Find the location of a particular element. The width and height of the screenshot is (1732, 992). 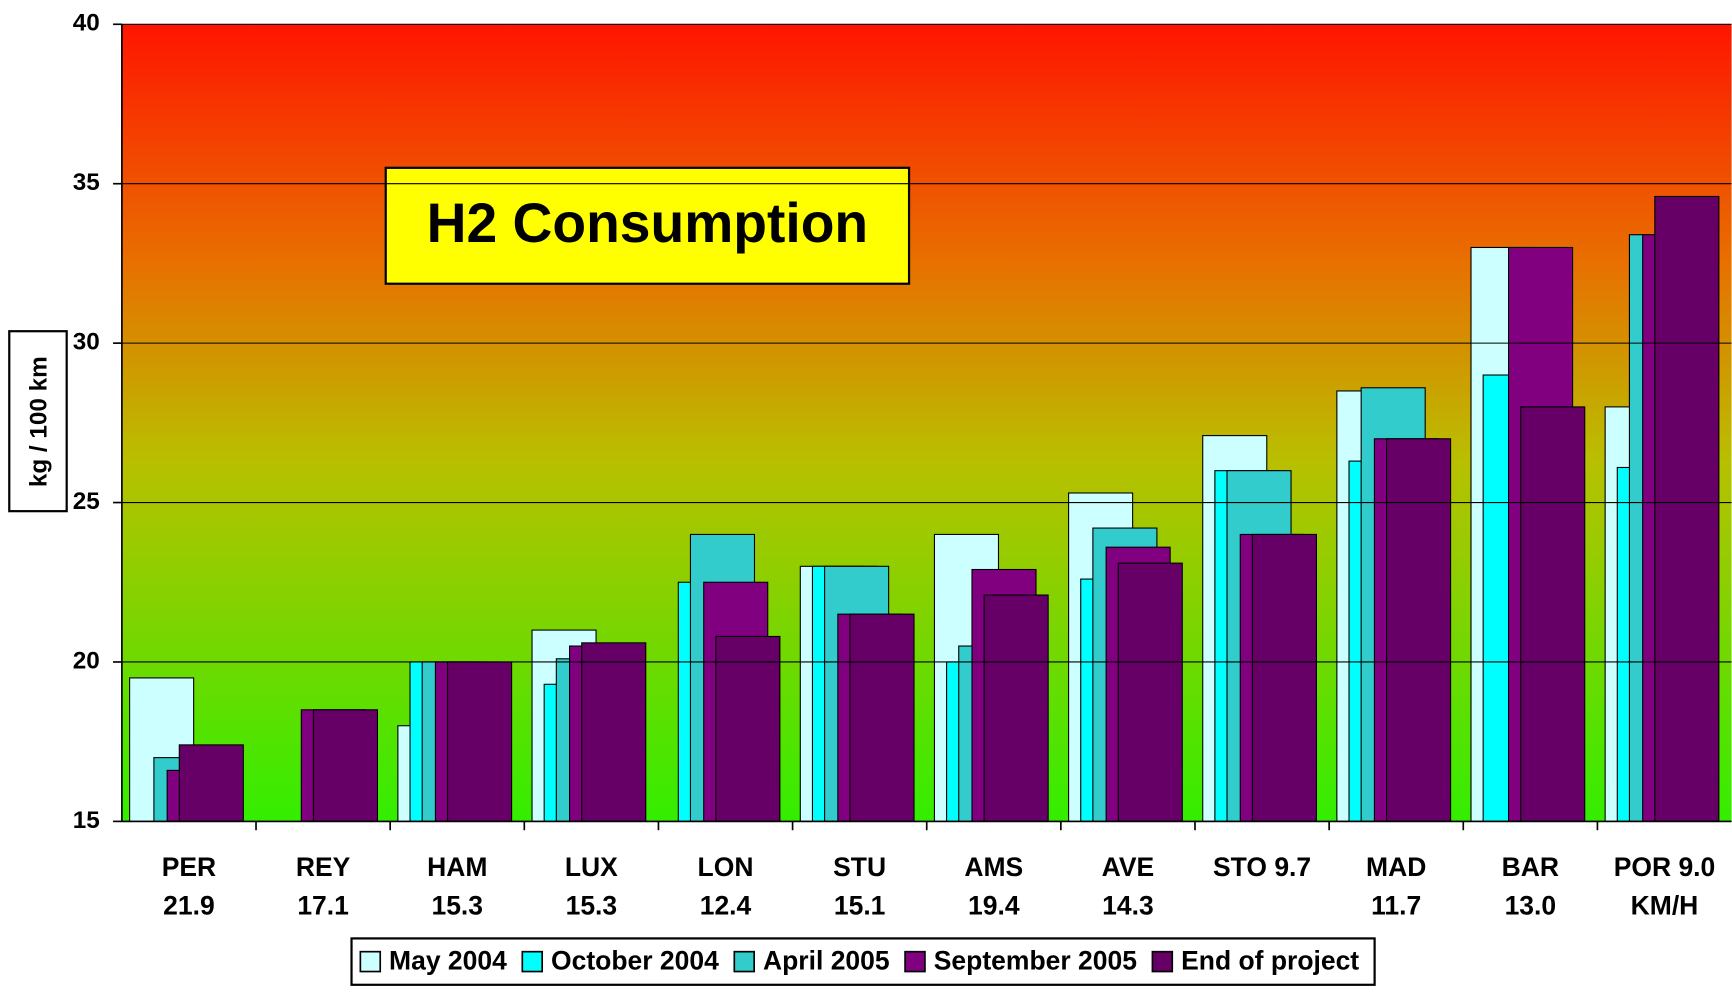

chart-title: H2 Consumption is located at coordinates (647, 223).